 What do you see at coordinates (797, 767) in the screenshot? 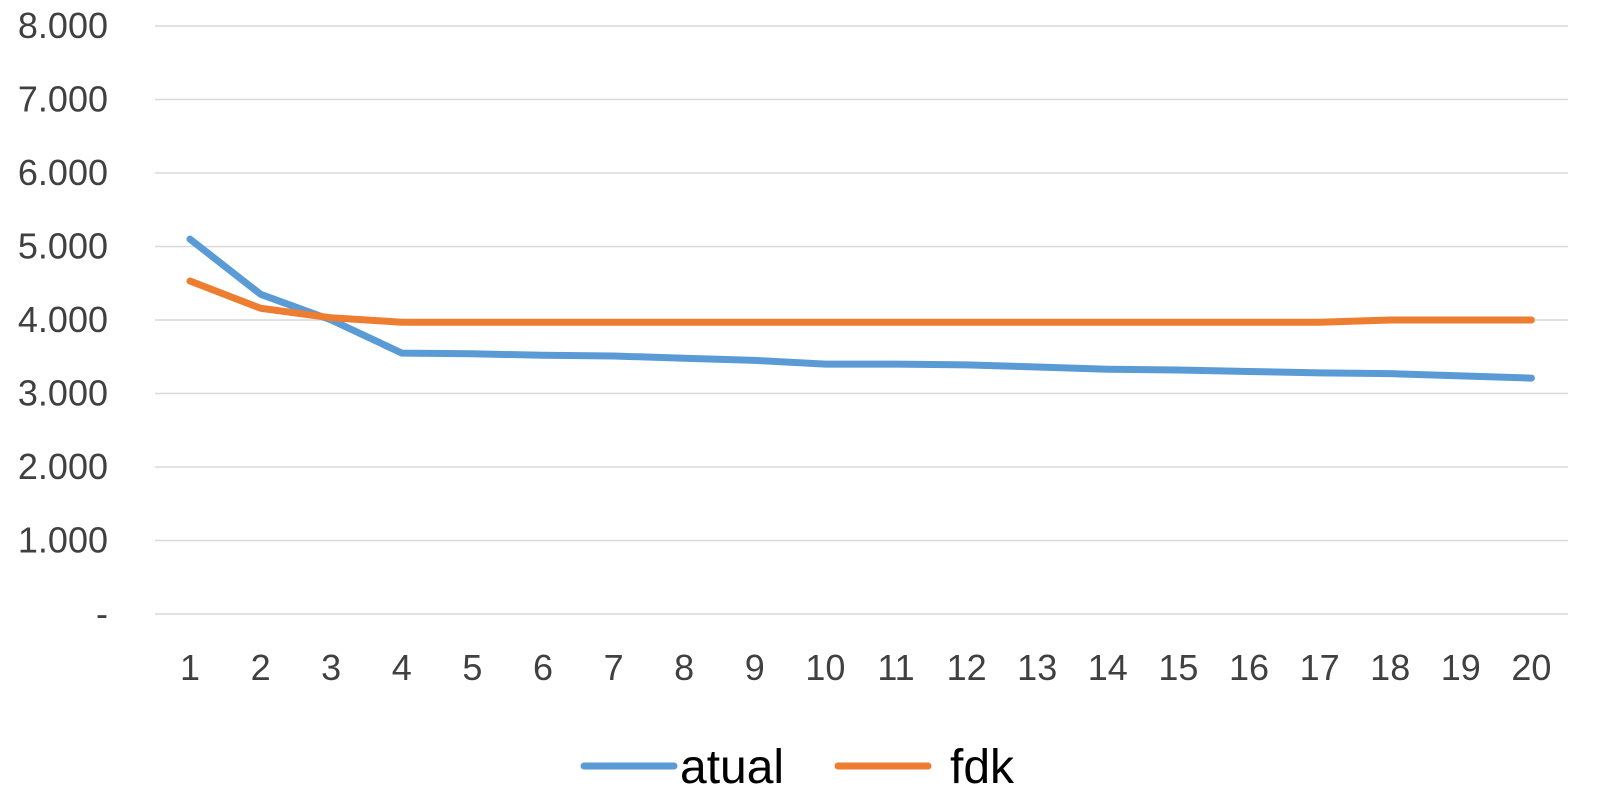
I see `legend: atual fdk` at bounding box center [797, 767].